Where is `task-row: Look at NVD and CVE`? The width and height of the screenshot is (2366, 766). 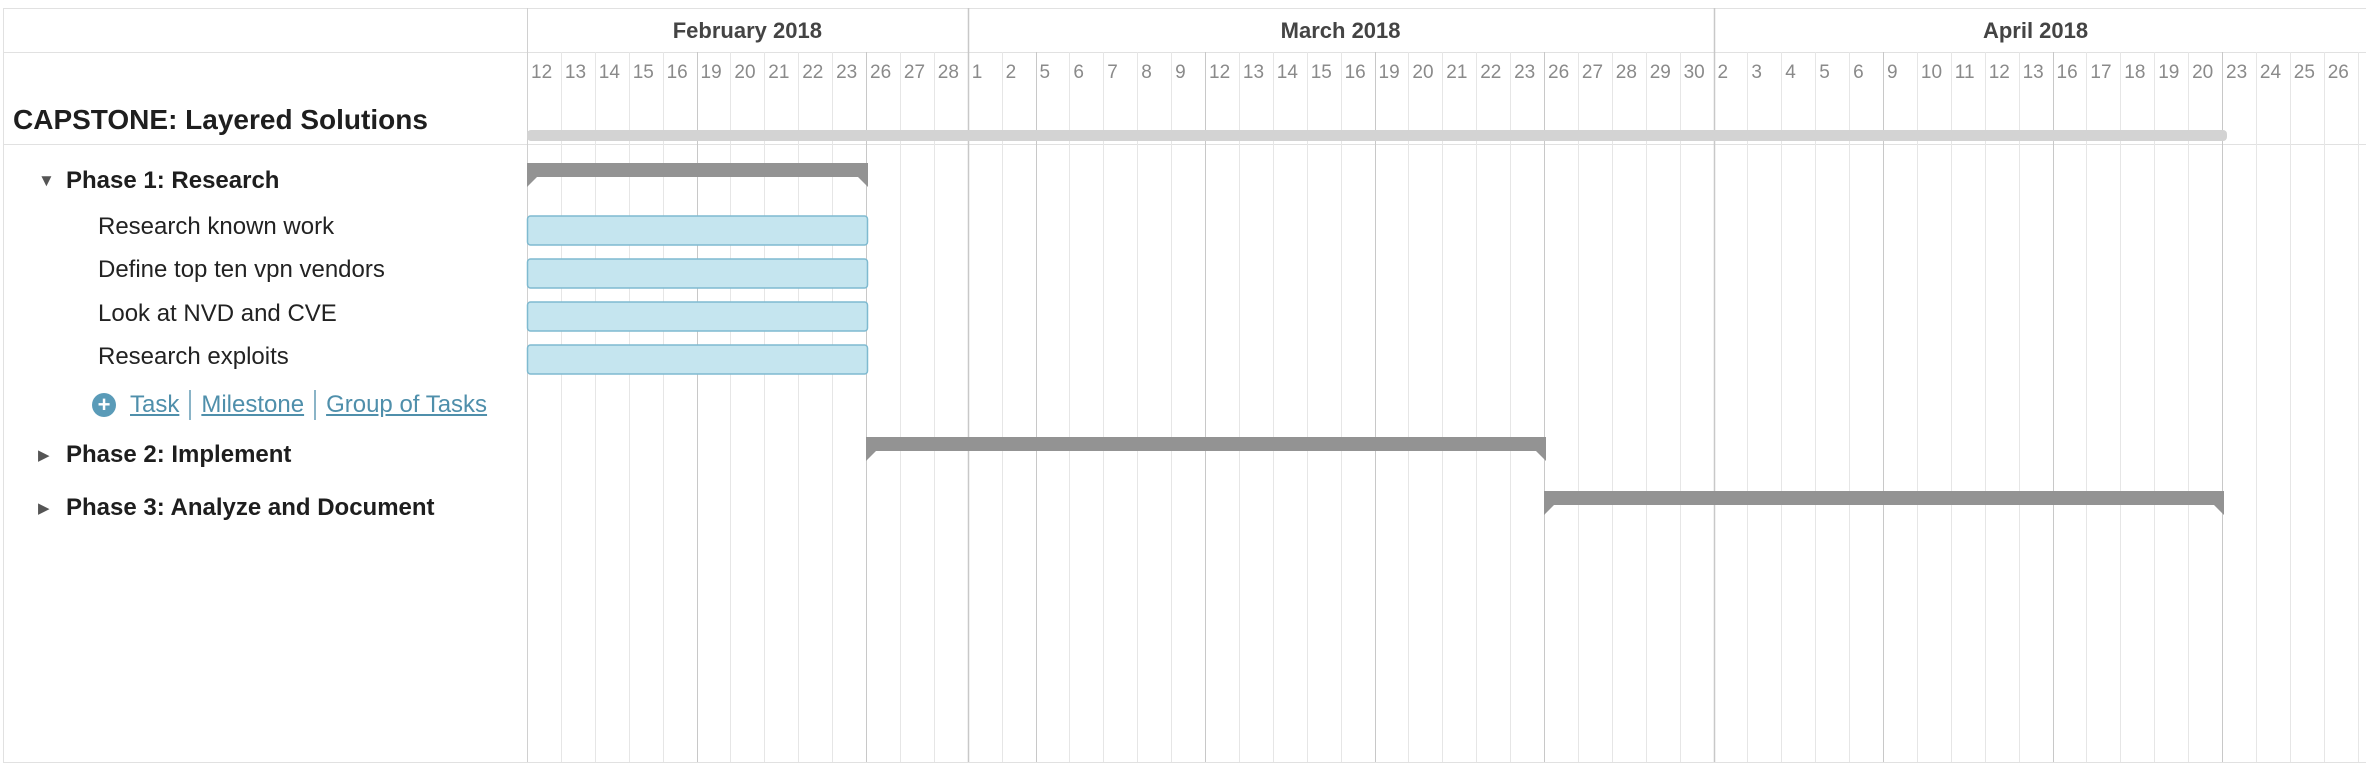 task-row: Look at NVD and CVE is located at coordinates (217, 313).